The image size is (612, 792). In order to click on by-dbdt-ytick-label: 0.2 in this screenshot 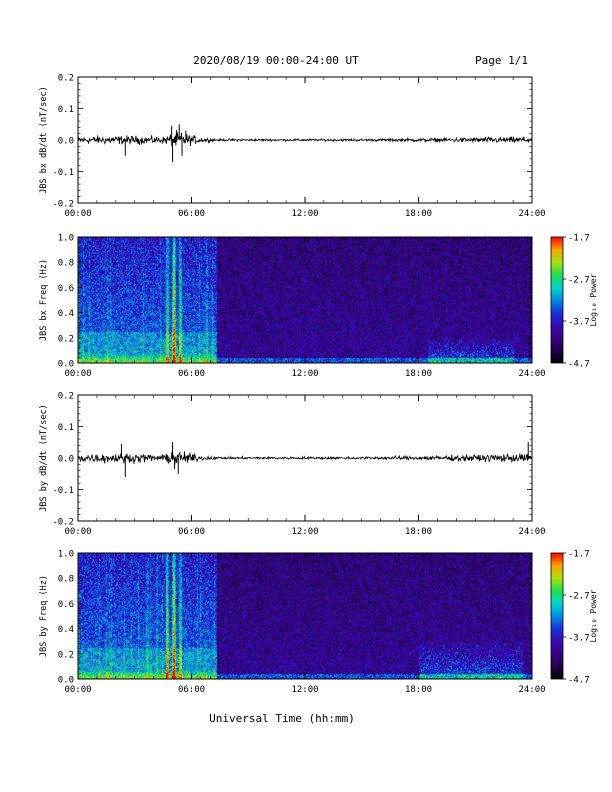, I will do `click(66, 397)`.